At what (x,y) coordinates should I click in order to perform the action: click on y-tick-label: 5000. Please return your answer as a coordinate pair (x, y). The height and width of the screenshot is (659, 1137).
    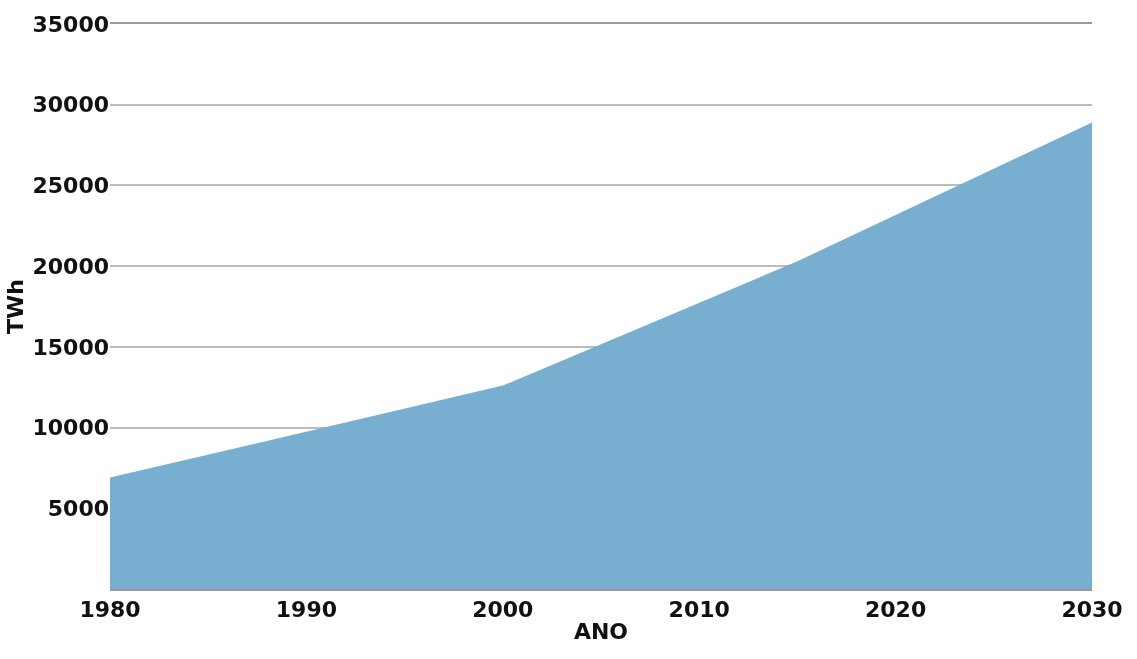
    Looking at the image, I should click on (78, 508).